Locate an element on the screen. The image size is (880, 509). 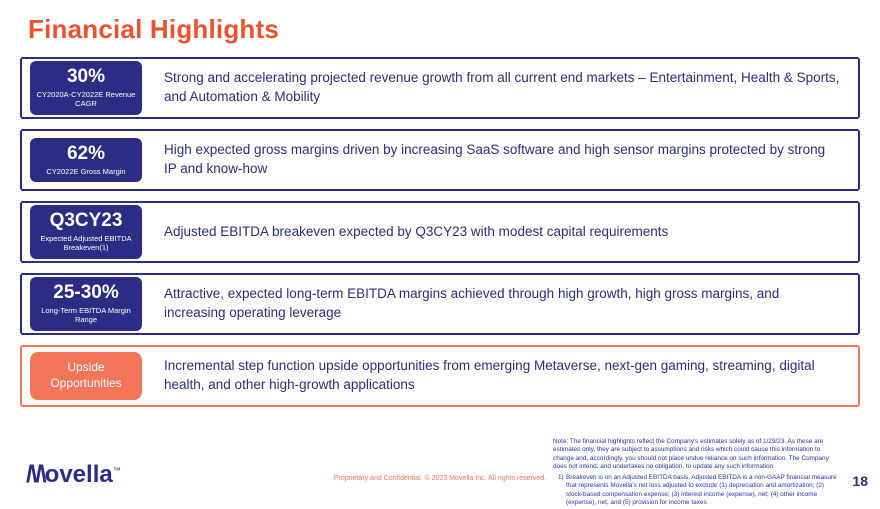
movella-logo: /\/\ovella™ is located at coordinates (73, 475).